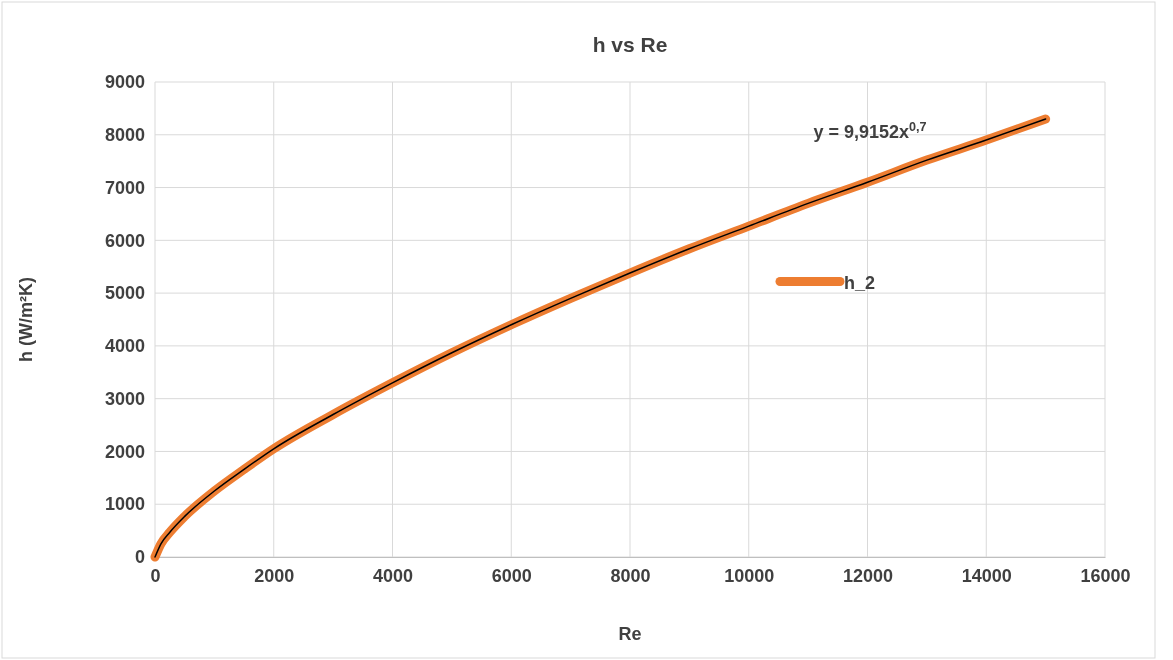 The height and width of the screenshot is (660, 1173). What do you see at coordinates (124, 240) in the screenshot?
I see `y-tick-label: 6000` at bounding box center [124, 240].